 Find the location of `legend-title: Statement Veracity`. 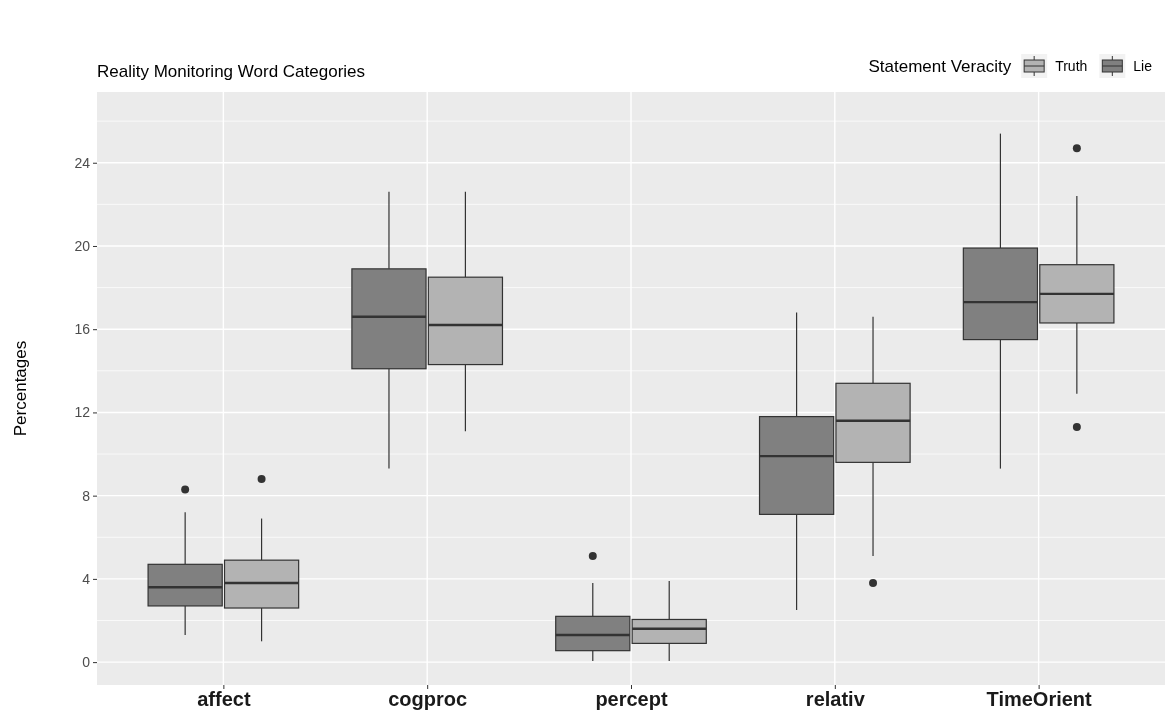

legend-title: Statement Veracity is located at coordinates (940, 66).